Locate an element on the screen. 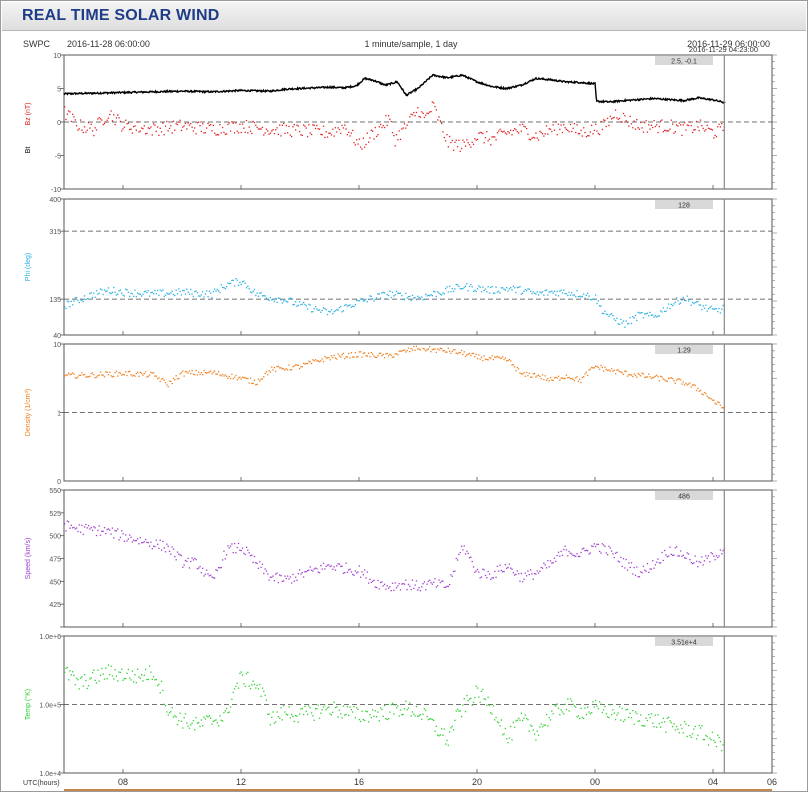 Image resolution: width=808 pixels, height=792 pixels. y-tick-label: 1 is located at coordinates (59, 414).